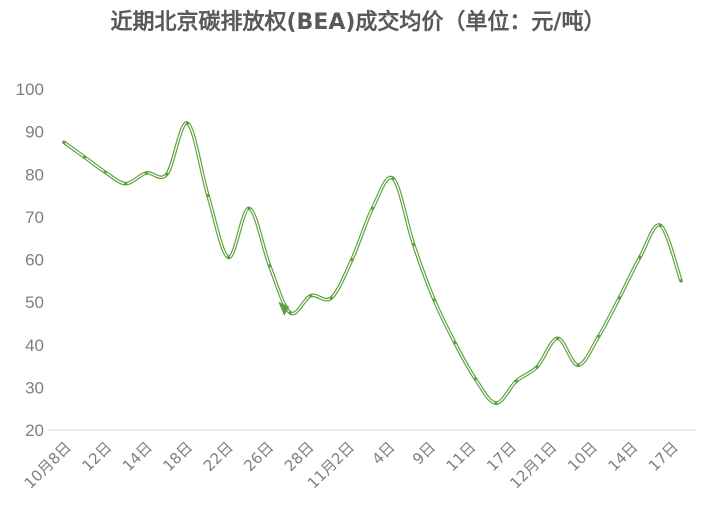  Describe the element at coordinates (383, 453) in the screenshot. I see `x-tick-label: 4日` at that location.